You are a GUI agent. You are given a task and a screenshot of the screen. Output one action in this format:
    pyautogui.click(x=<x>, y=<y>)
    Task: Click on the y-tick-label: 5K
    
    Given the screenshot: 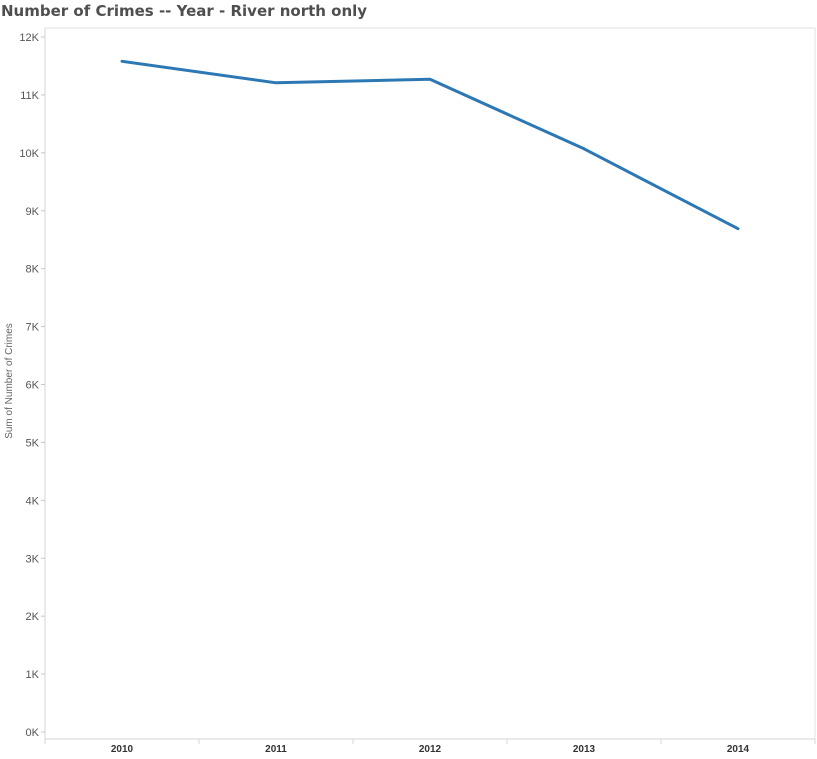 What is the action you would take?
    pyautogui.click(x=33, y=443)
    